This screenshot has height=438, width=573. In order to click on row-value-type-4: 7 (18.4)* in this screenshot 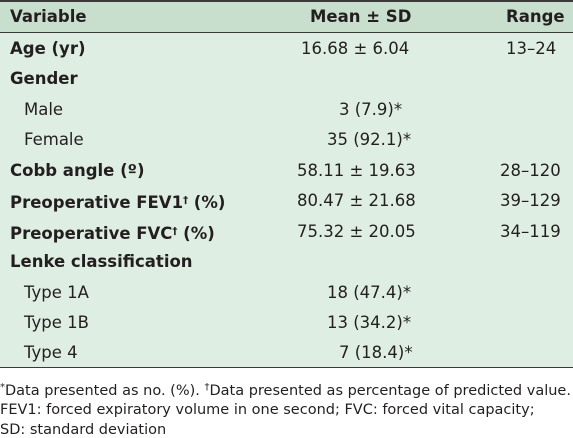, I will do `click(376, 352)`.